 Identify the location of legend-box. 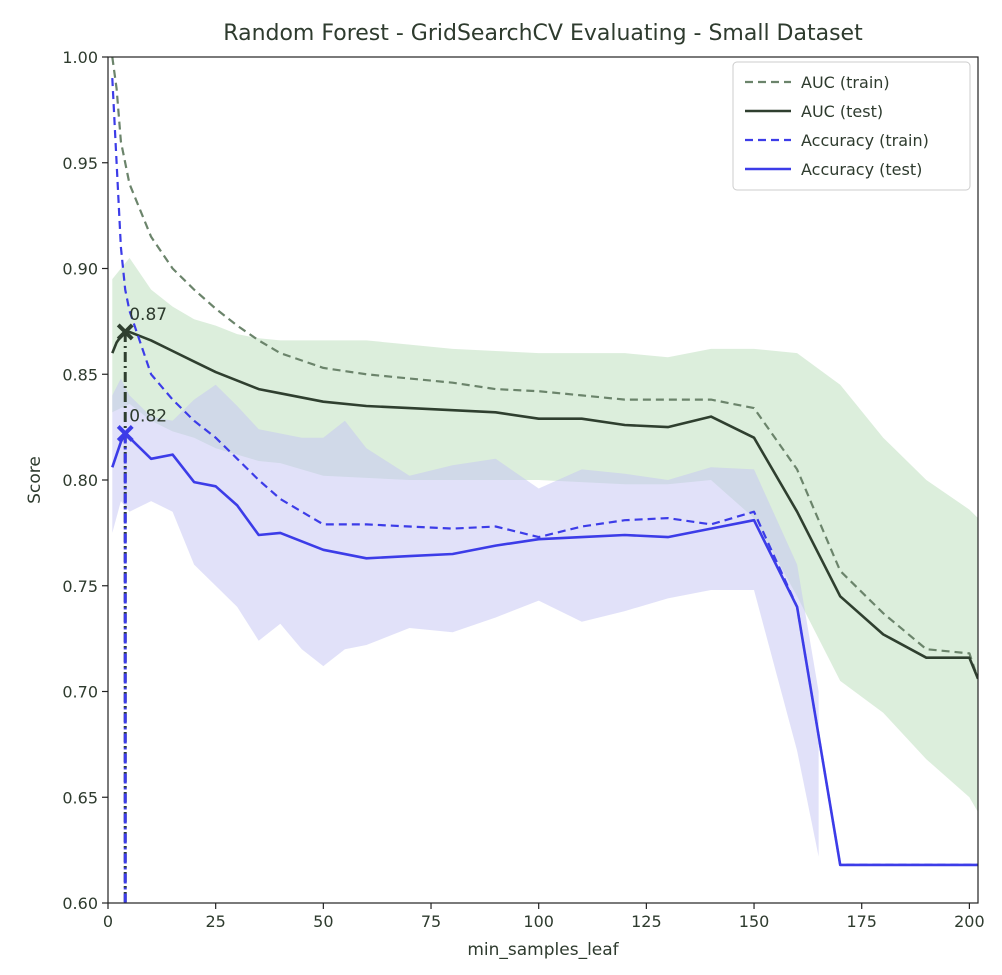
(851, 126).